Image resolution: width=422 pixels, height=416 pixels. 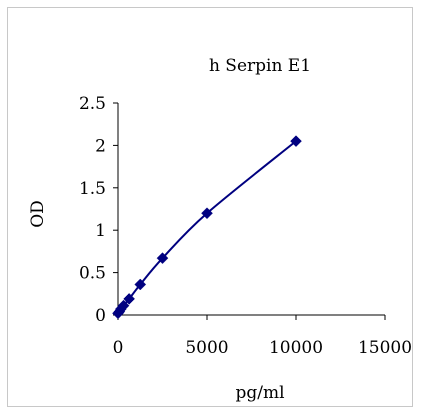 I want to click on chart-title: h Serpin E1, so click(x=260, y=66).